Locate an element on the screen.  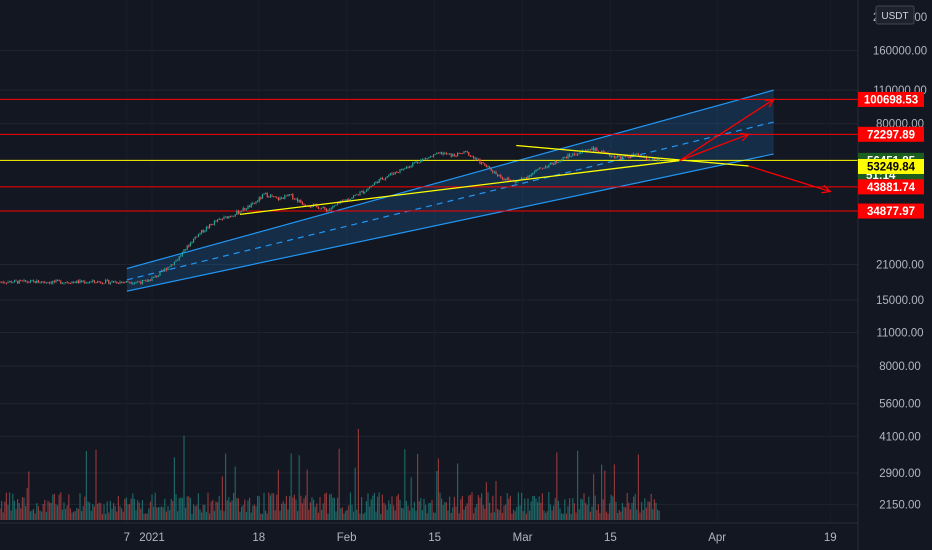
y-tick-label: 5600.00 is located at coordinates (900, 405).